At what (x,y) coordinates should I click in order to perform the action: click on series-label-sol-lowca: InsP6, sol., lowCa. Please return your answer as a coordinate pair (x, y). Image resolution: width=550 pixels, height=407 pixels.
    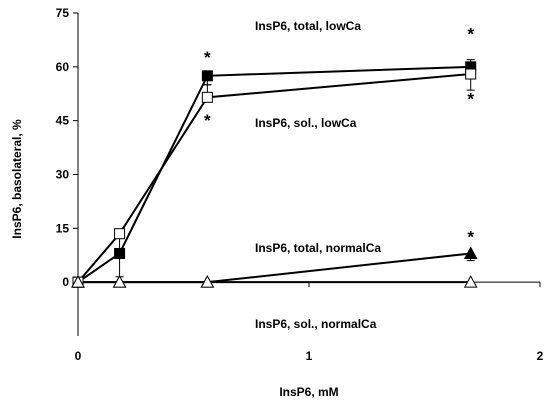
    Looking at the image, I should click on (306, 123).